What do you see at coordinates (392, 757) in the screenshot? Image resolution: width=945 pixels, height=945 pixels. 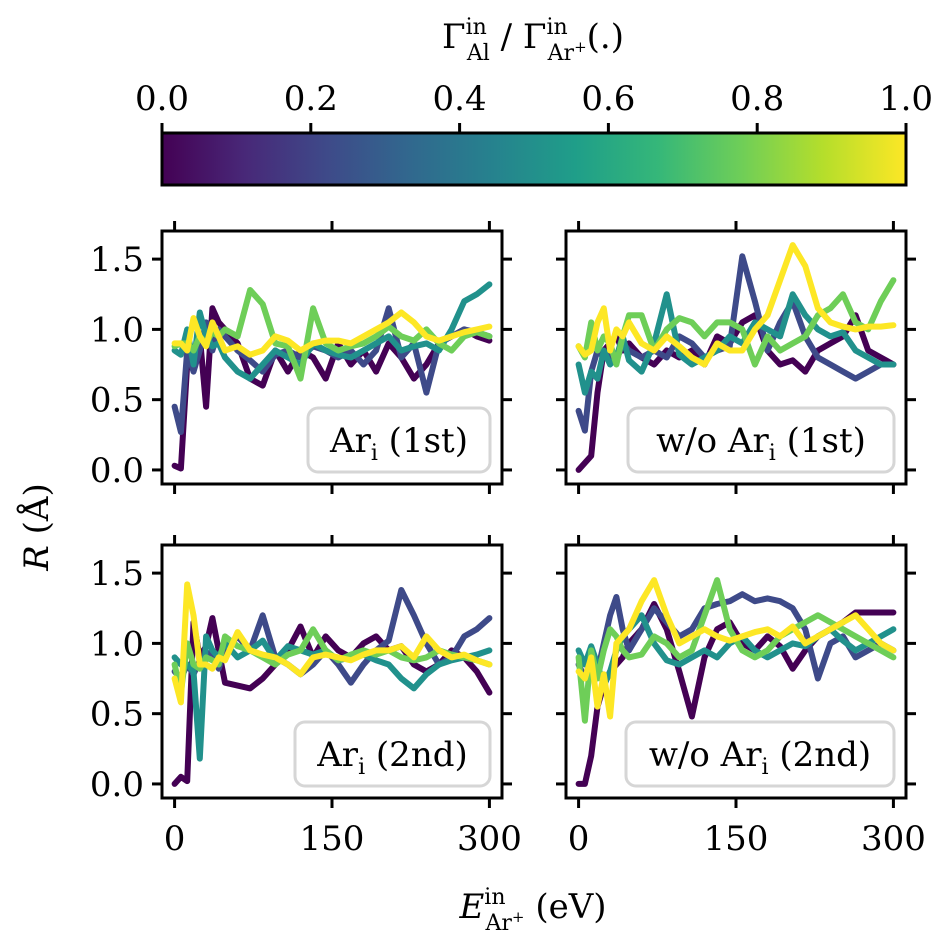 I see `panel-title: Ari (2nd)` at bounding box center [392, 757].